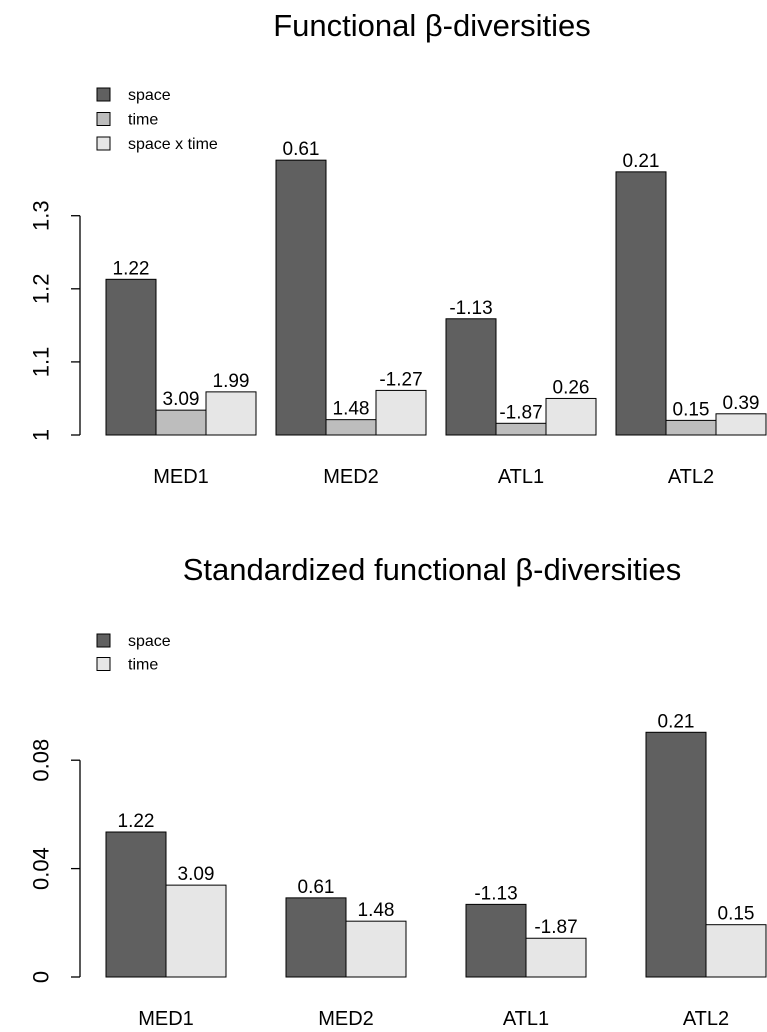 Image resolution: width=767 pixels, height=1032 pixels. What do you see at coordinates (400, 379) in the screenshot?
I see `data-label-space-x-time-med2: -1.27` at bounding box center [400, 379].